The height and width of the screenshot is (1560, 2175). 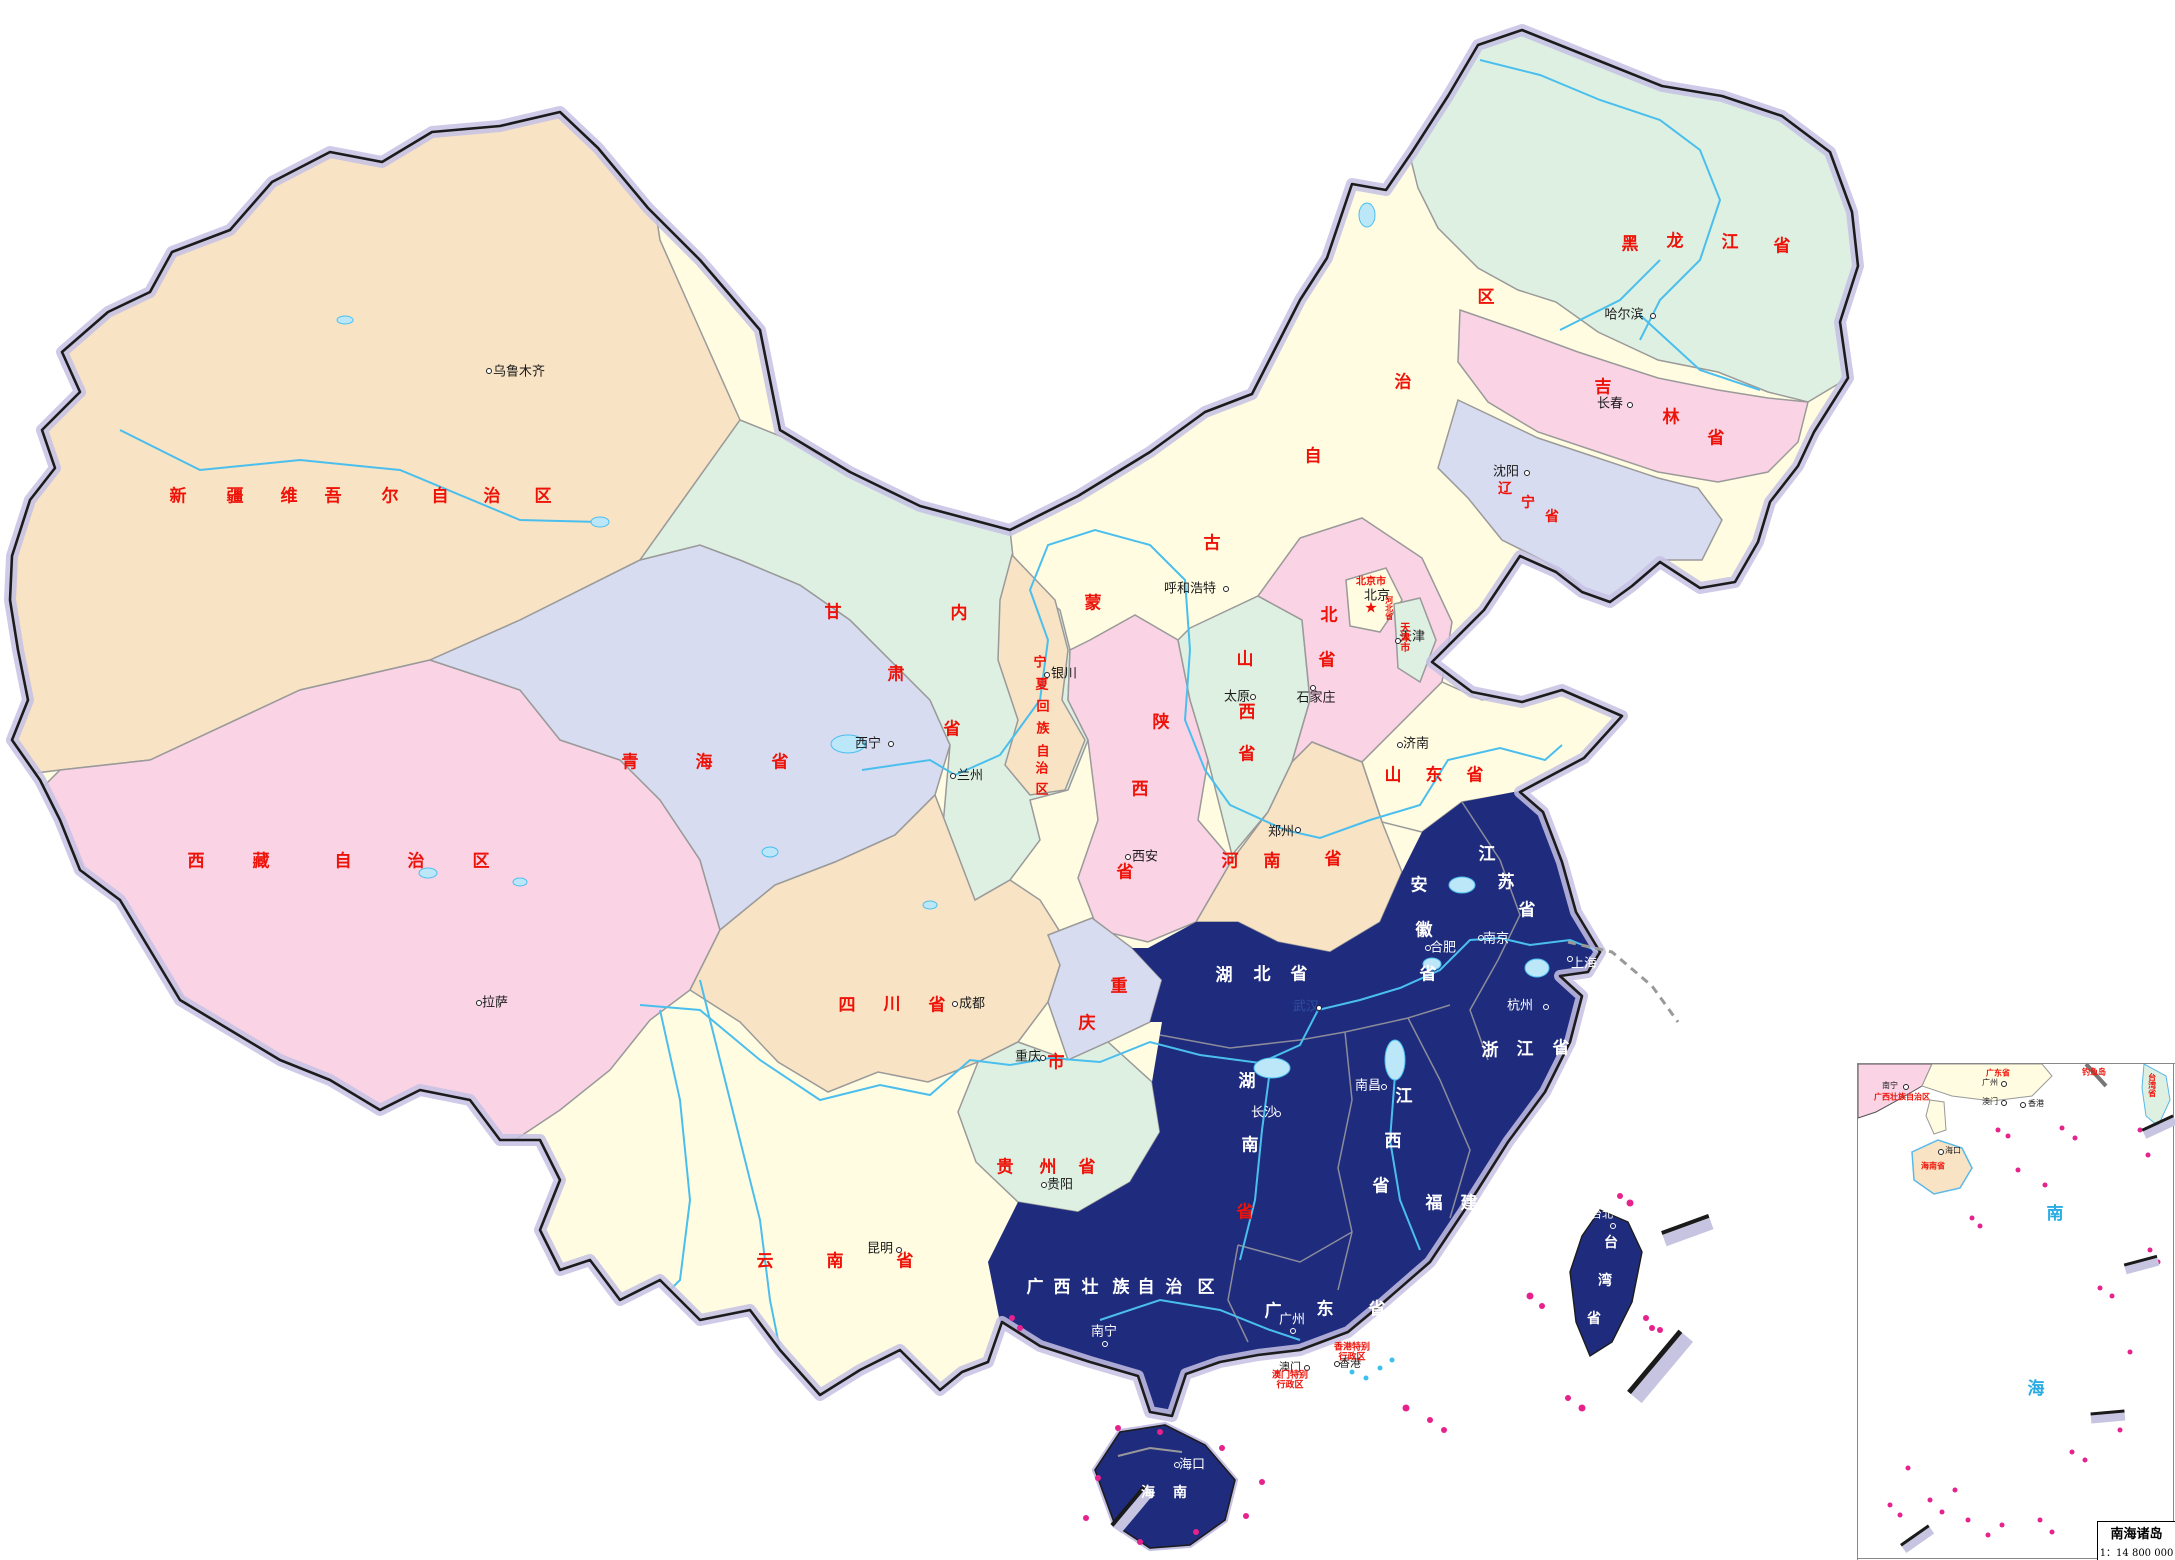 What do you see at coordinates (1606, 1283) in the screenshot?
I see `province-taiwan` at bounding box center [1606, 1283].